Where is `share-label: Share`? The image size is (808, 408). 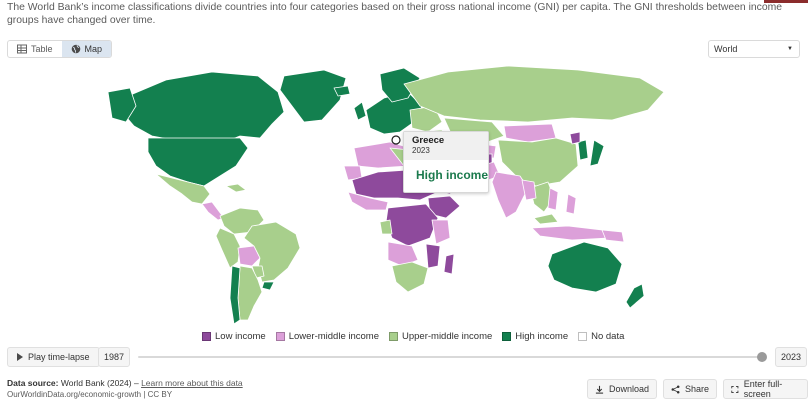
share-label: Share is located at coordinates (697, 389).